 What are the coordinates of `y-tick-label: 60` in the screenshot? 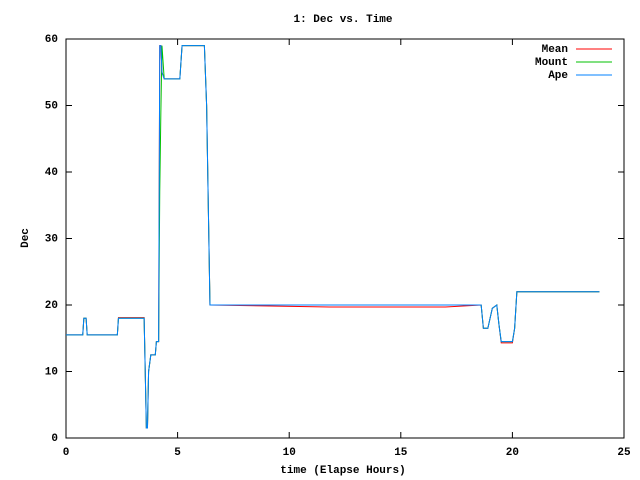 It's located at (51, 40).